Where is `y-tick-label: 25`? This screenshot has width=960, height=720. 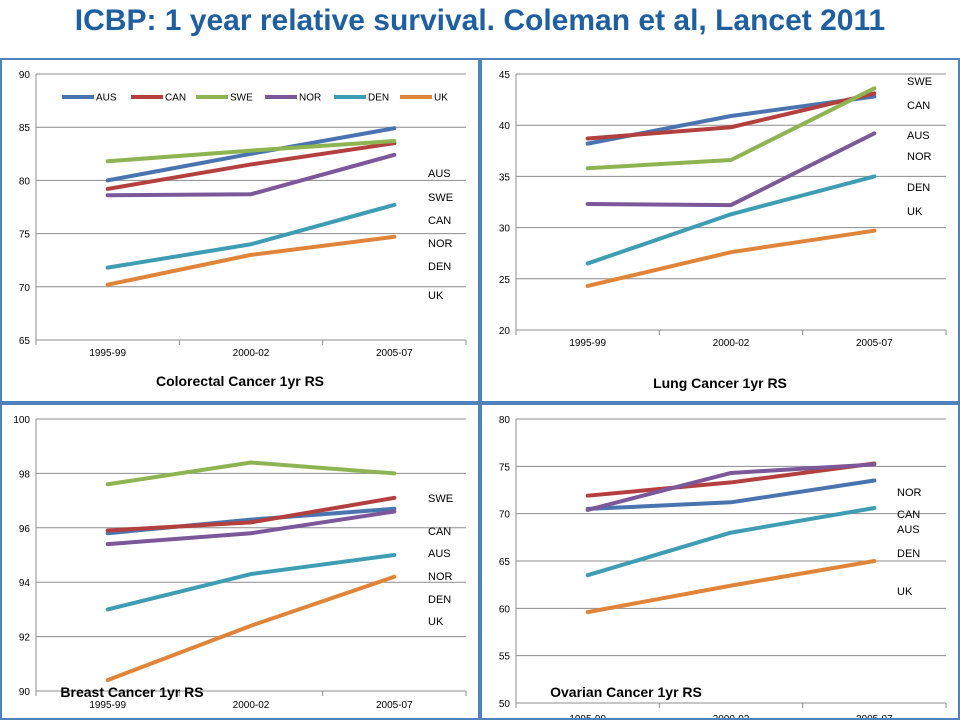
y-tick-label: 25 is located at coordinates (505, 280).